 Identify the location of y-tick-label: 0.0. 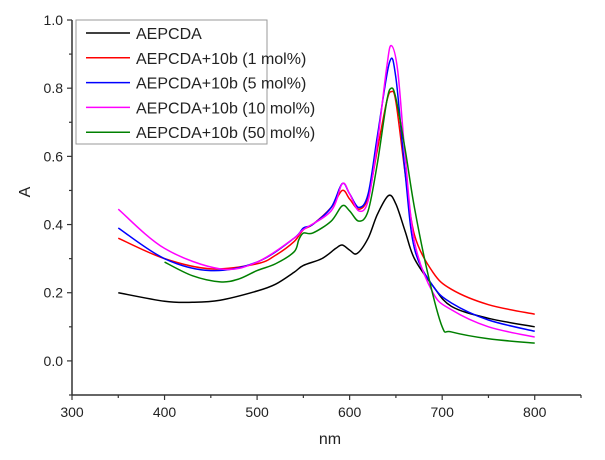
(54, 361).